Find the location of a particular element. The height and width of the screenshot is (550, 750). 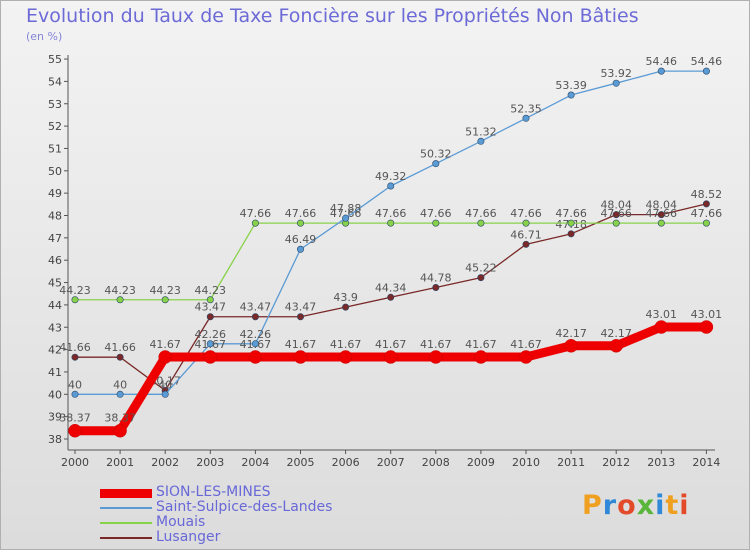

x-tick-label: 2000 is located at coordinates (75, 462).